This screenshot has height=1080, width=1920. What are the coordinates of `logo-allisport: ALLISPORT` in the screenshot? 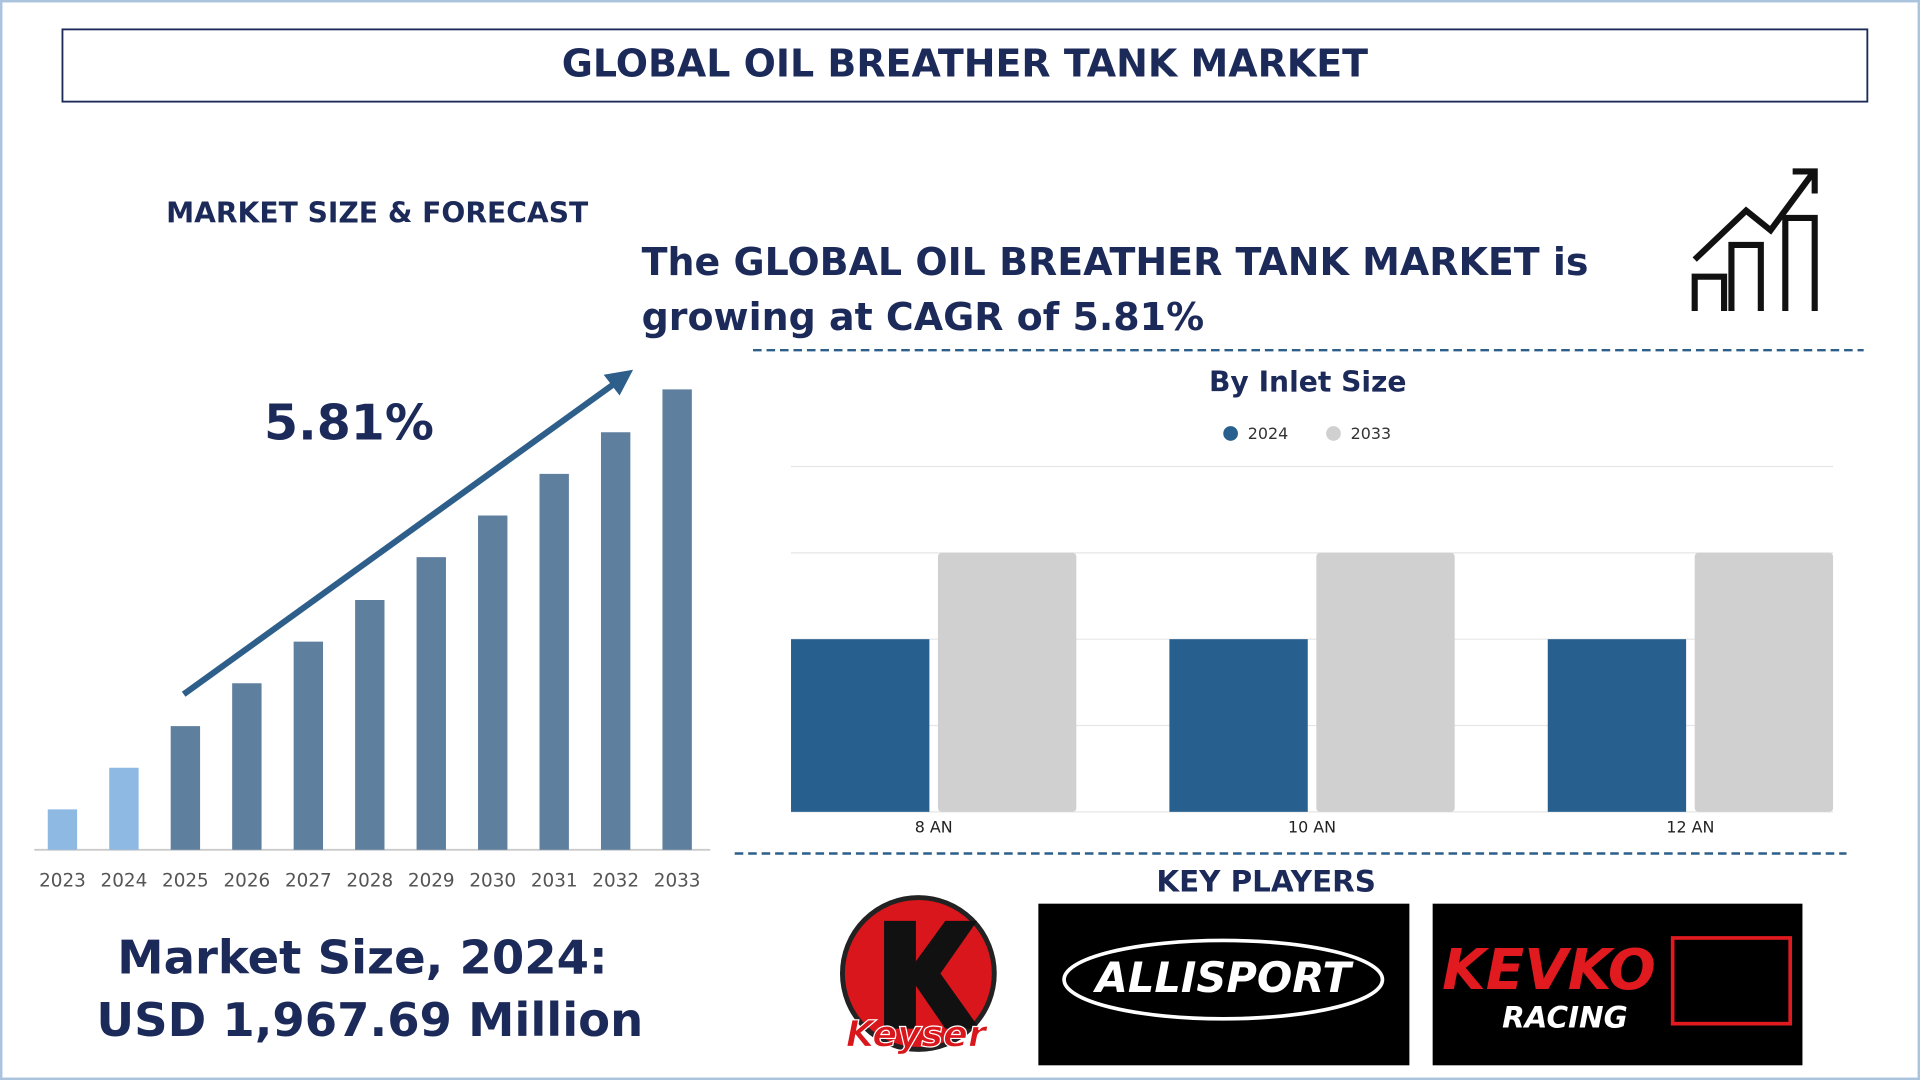 It's located at (1224, 984).